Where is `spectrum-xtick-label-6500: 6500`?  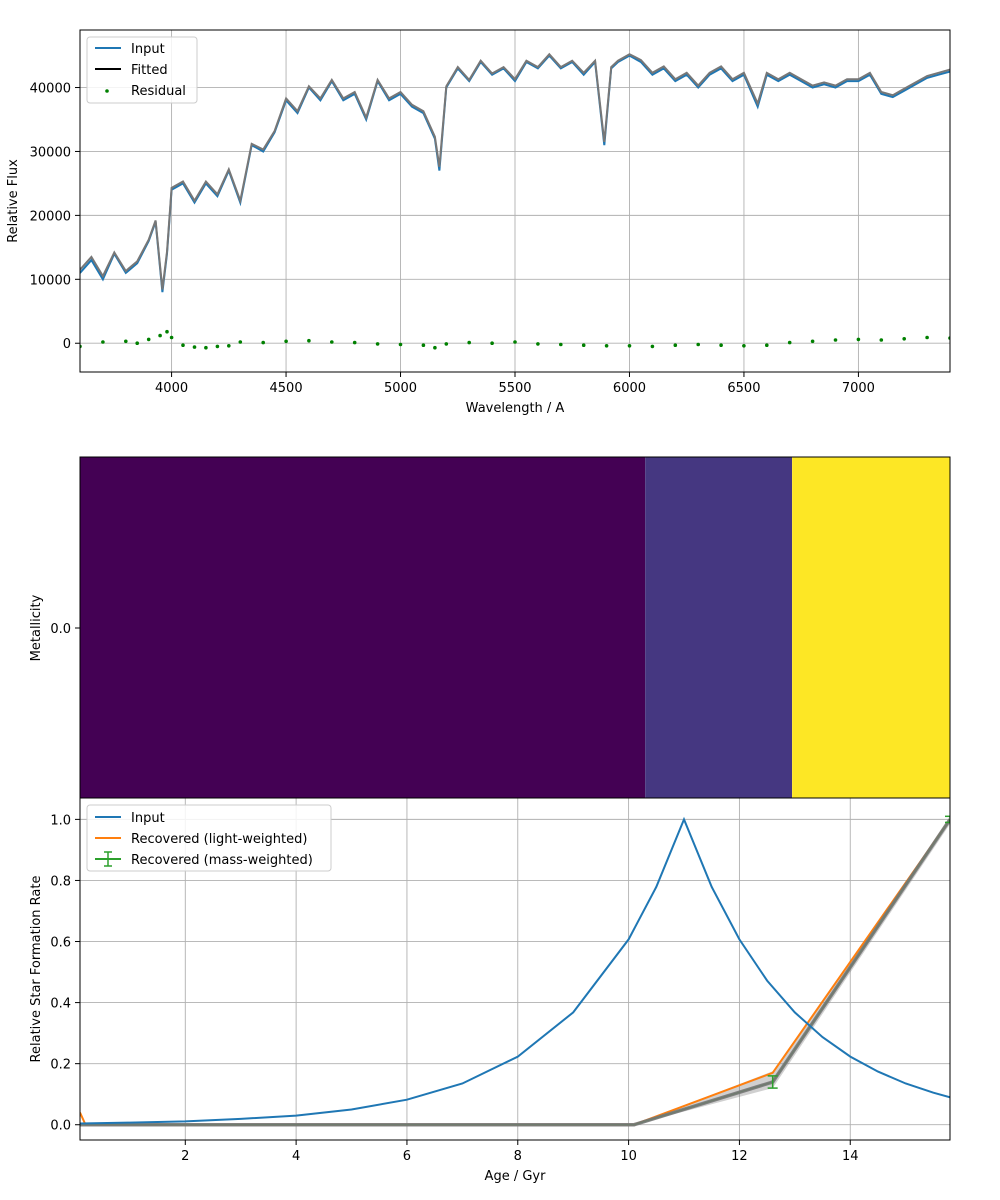 spectrum-xtick-label-6500: 6500 is located at coordinates (743, 388).